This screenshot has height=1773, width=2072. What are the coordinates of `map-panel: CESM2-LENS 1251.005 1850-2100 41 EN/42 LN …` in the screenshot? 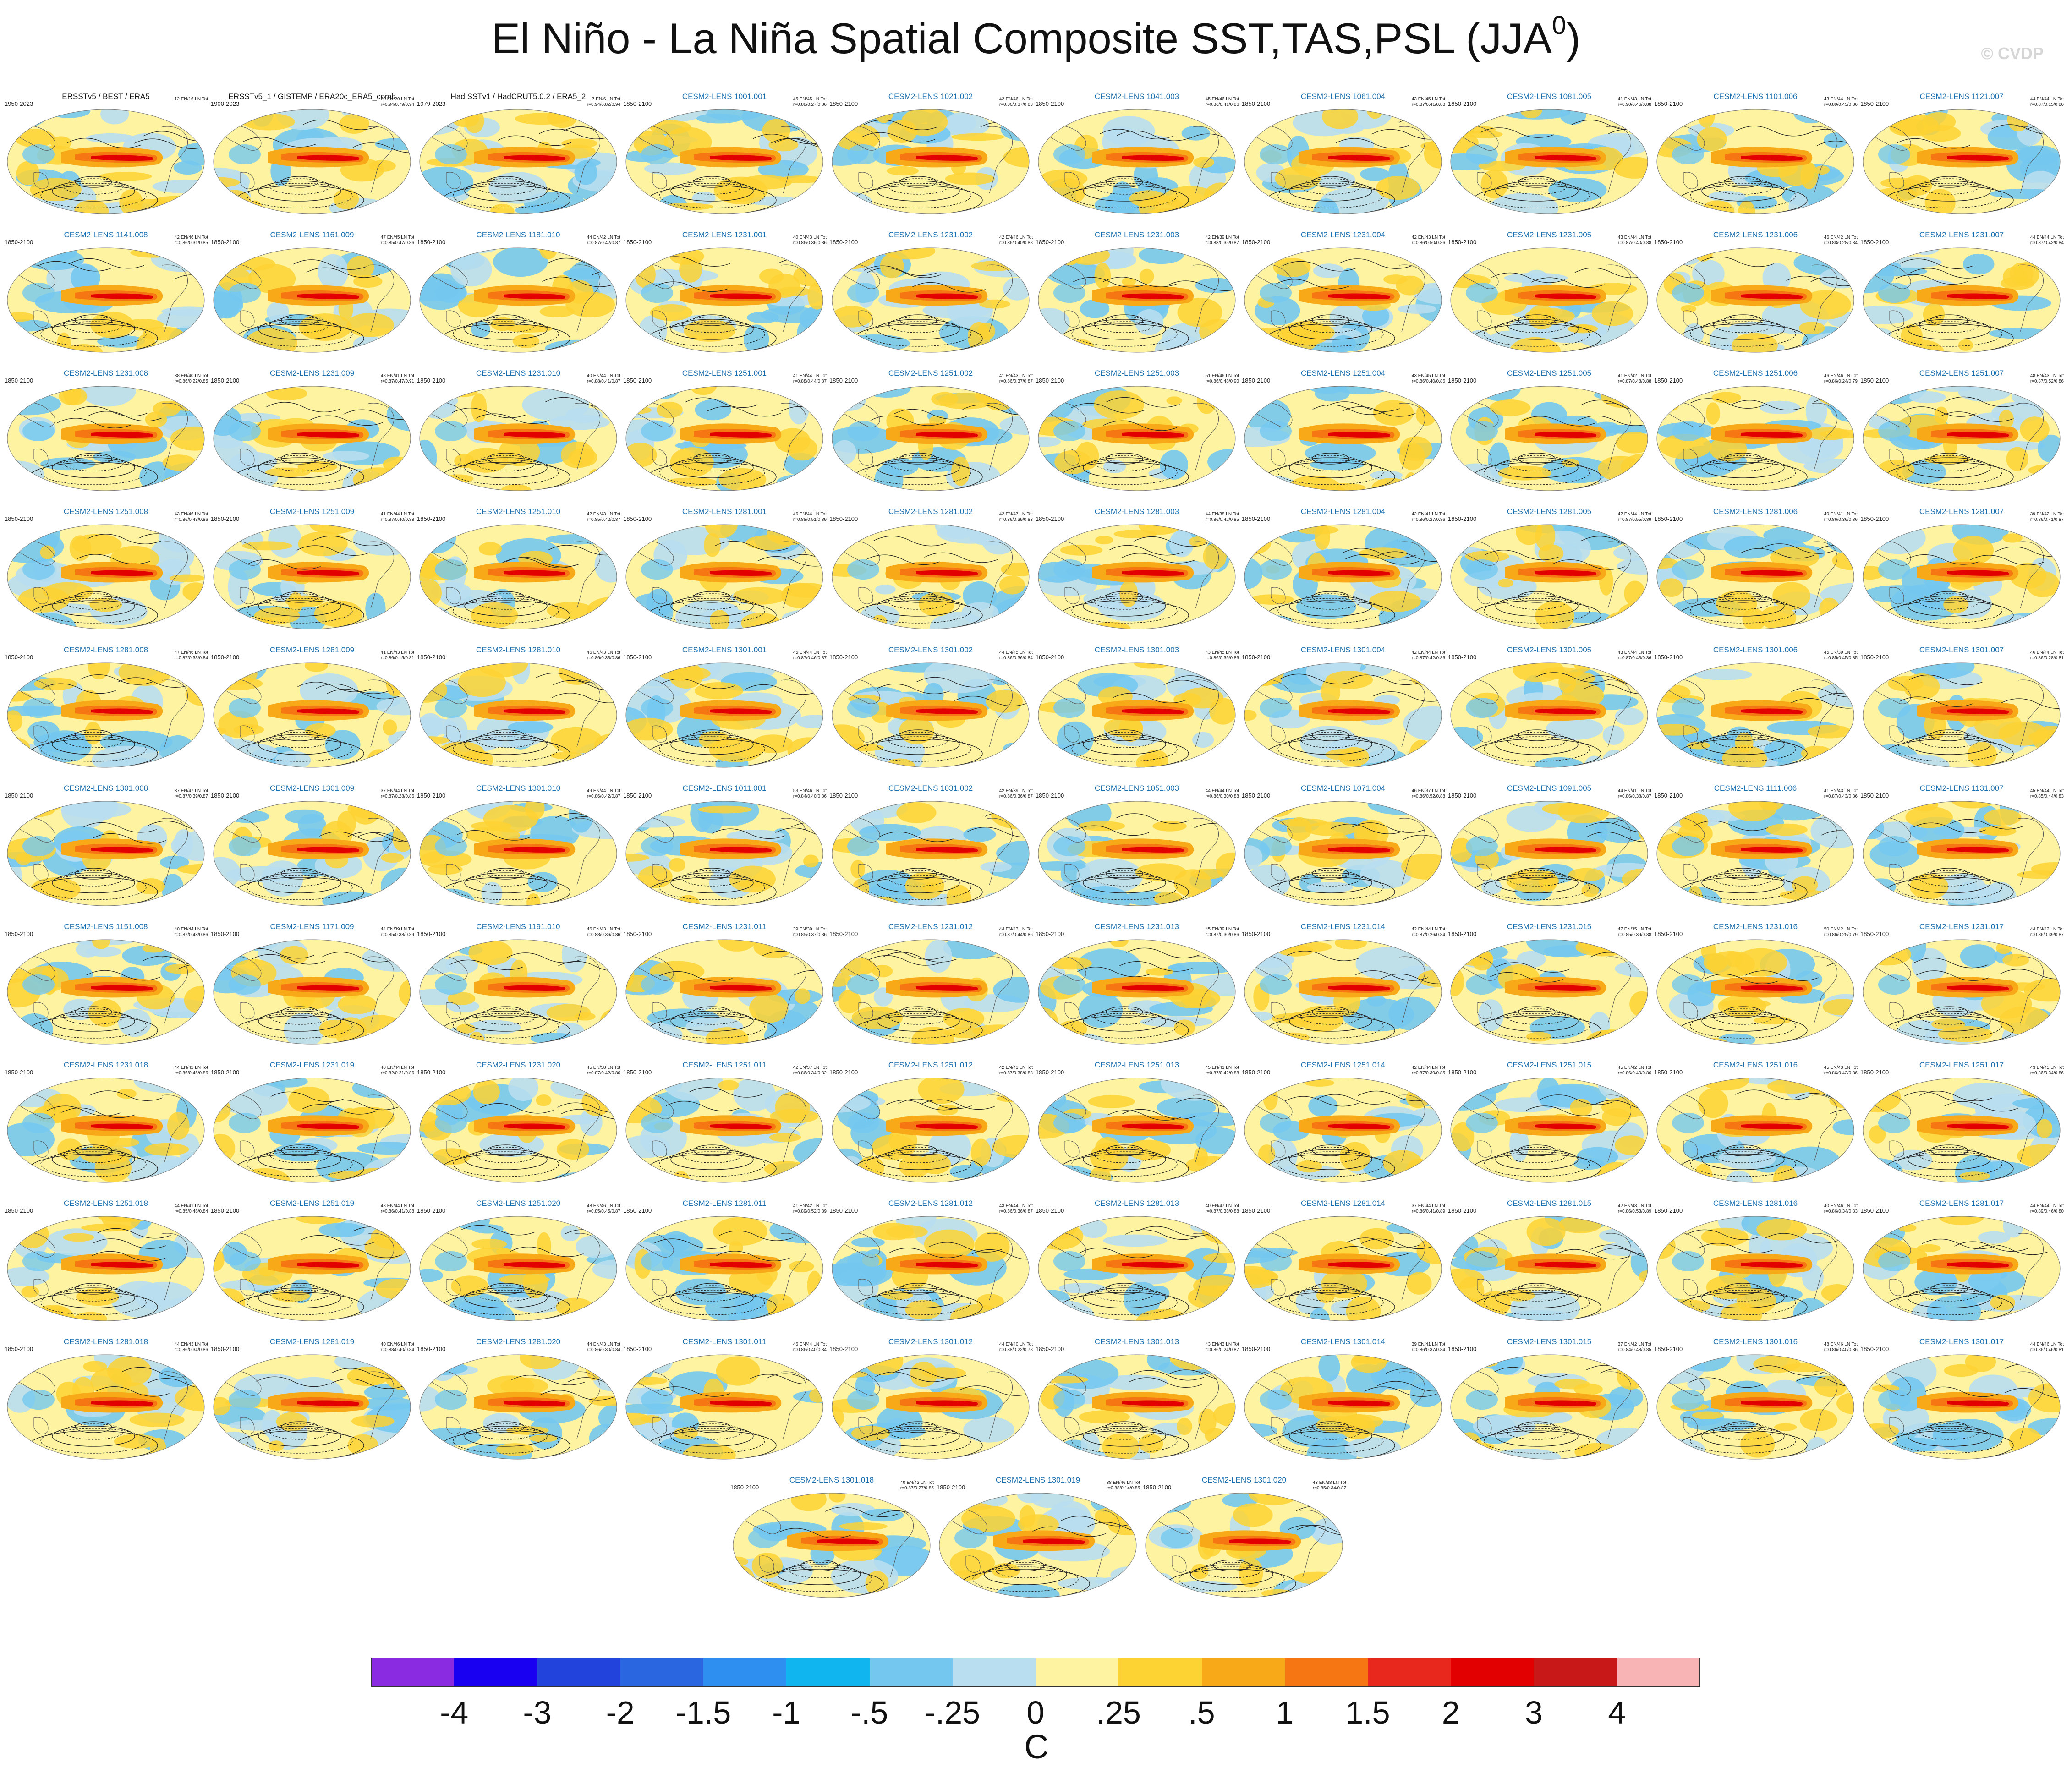 It's located at (1549, 435).